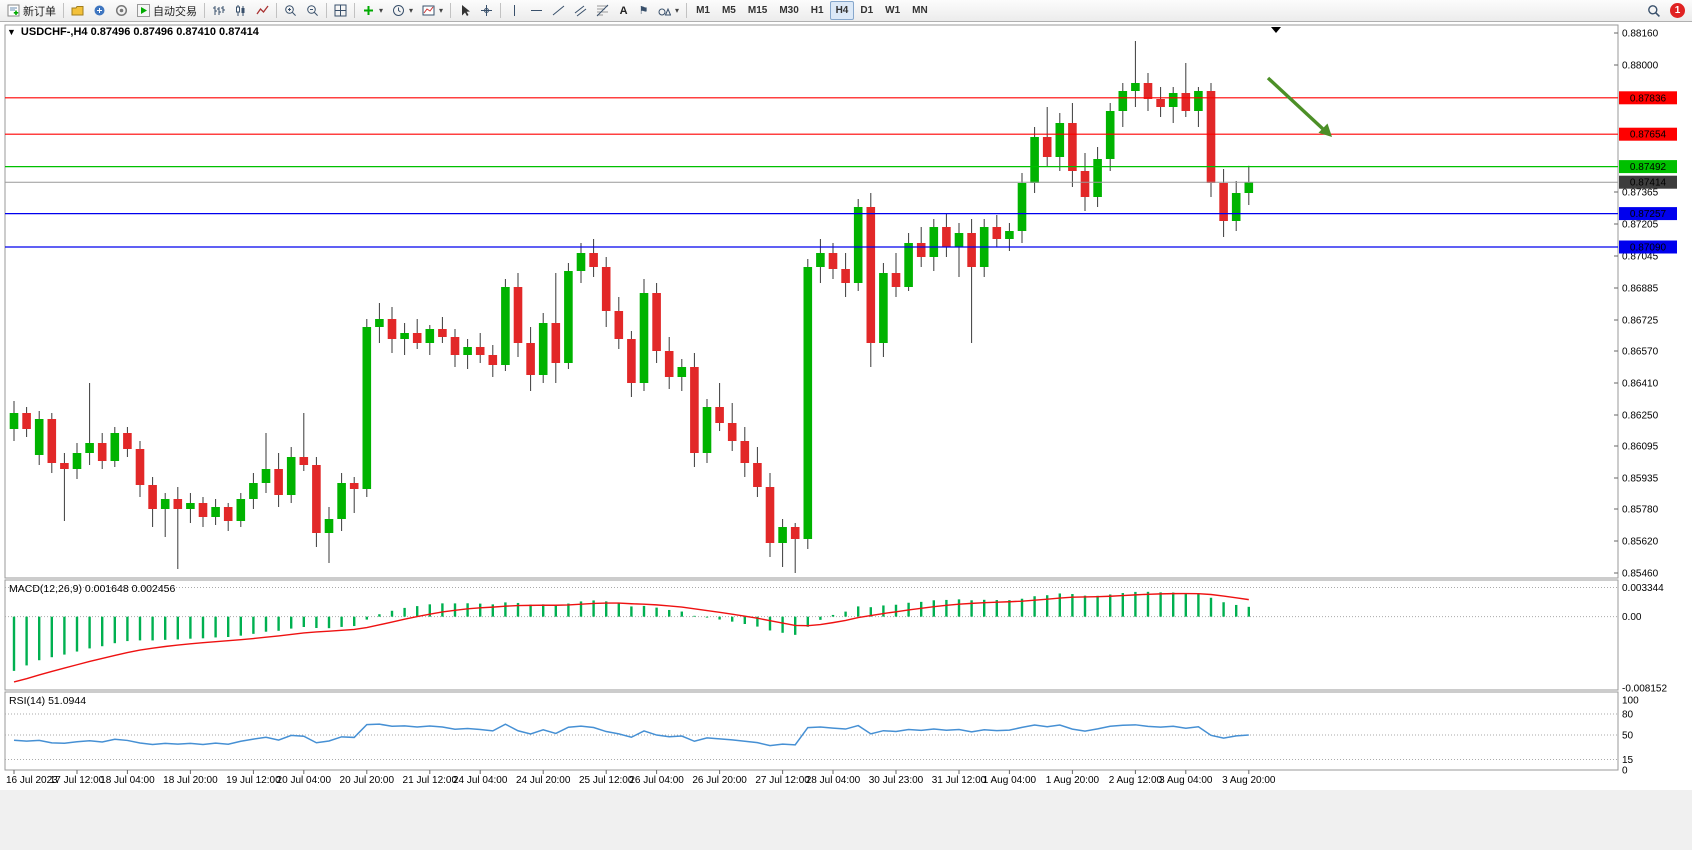 This screenshot has width=1692, height=850. I want to click on time-axis-label: 24 Jul 20:00, so click(543, 780).